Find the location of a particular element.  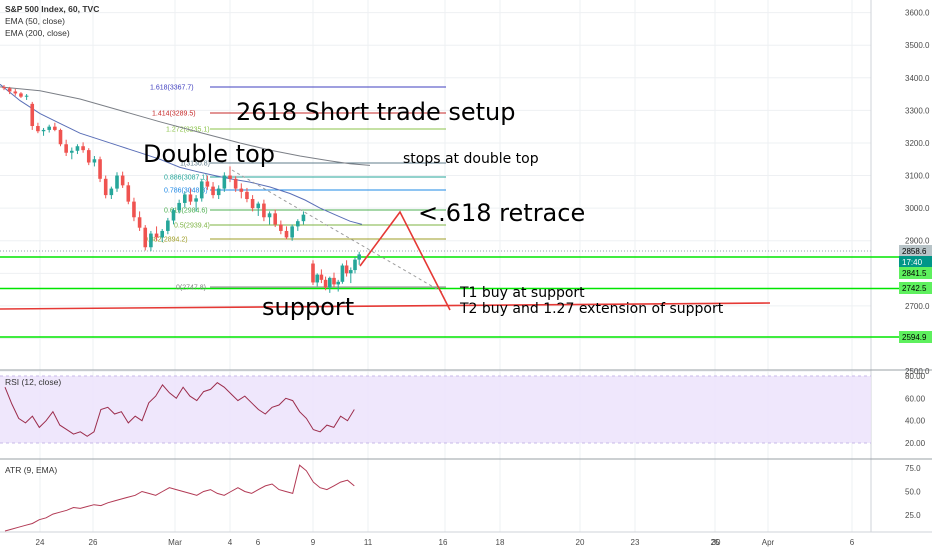

ema50-legend: EMA (50, close) is located at coordinates (35, 21).